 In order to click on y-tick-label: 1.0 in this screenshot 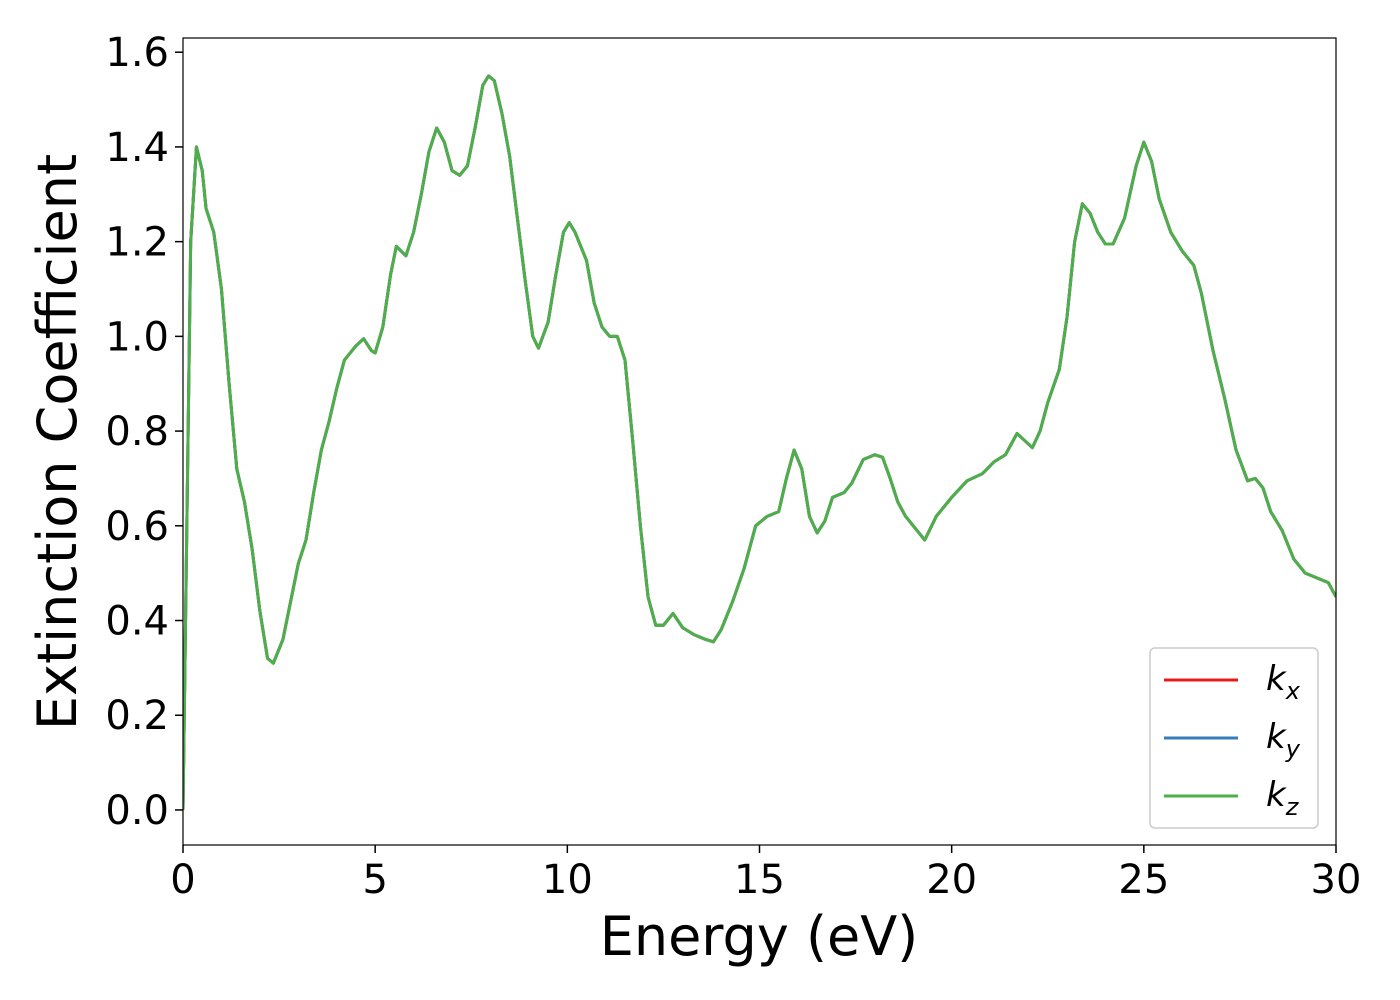, I will do `click(137, 337)`.